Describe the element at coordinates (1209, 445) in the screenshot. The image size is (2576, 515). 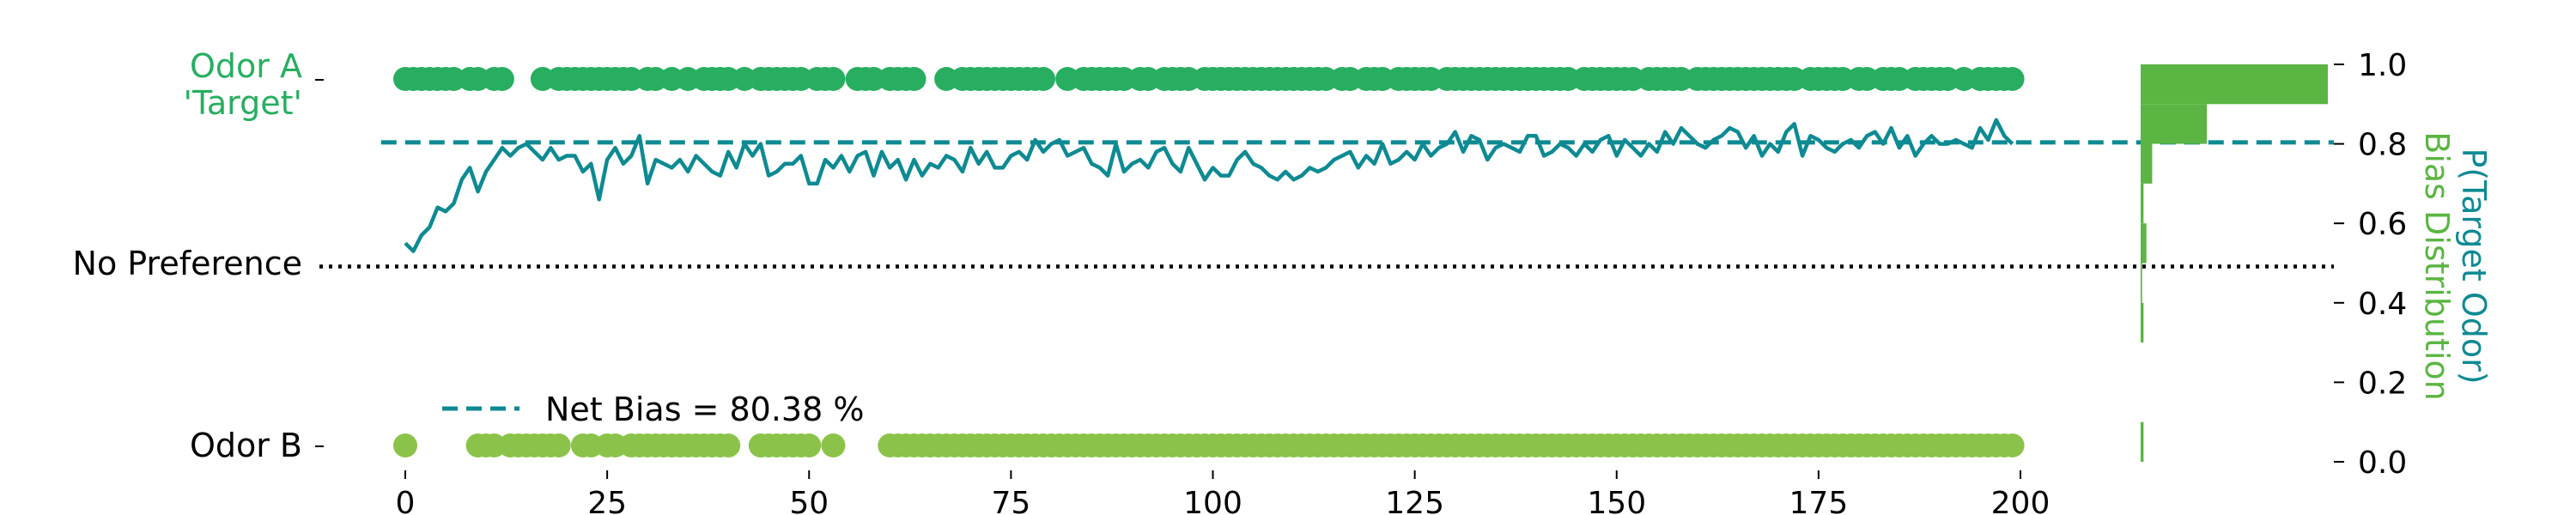
I see `odor-b-trial-dots` at that location.